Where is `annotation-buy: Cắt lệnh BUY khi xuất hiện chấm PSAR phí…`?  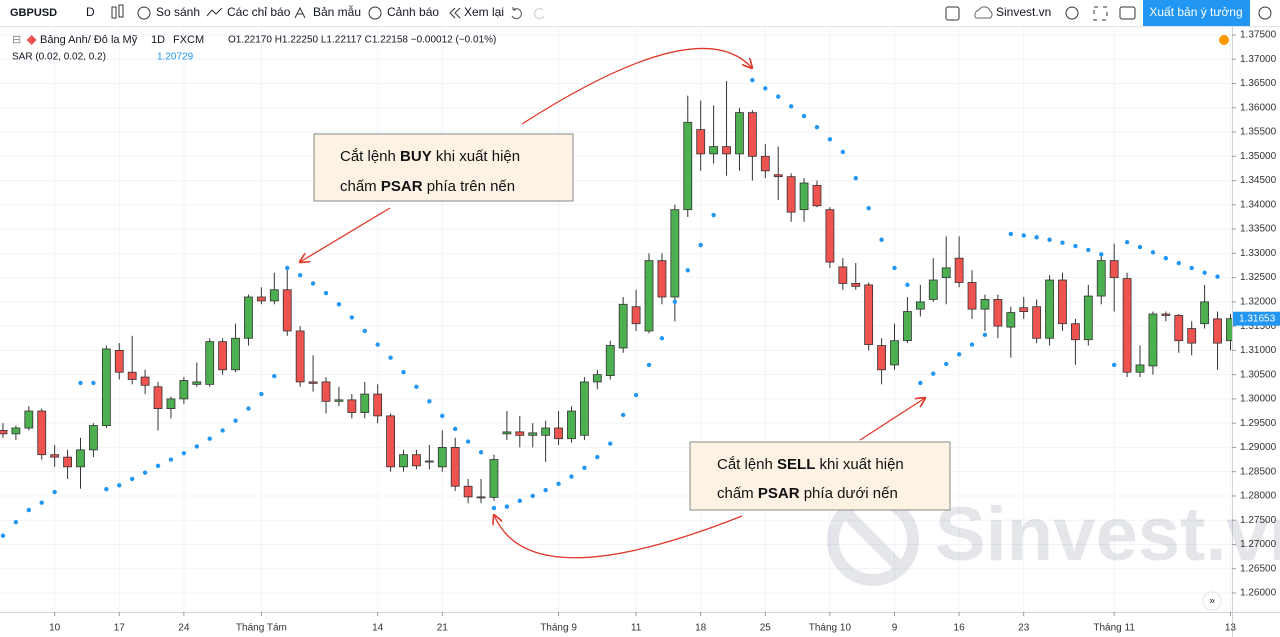
annotation-buy: Cắt lệnh BUY khi xuất hiện chấm PSAR phí… is located at coordinates (443, 167).